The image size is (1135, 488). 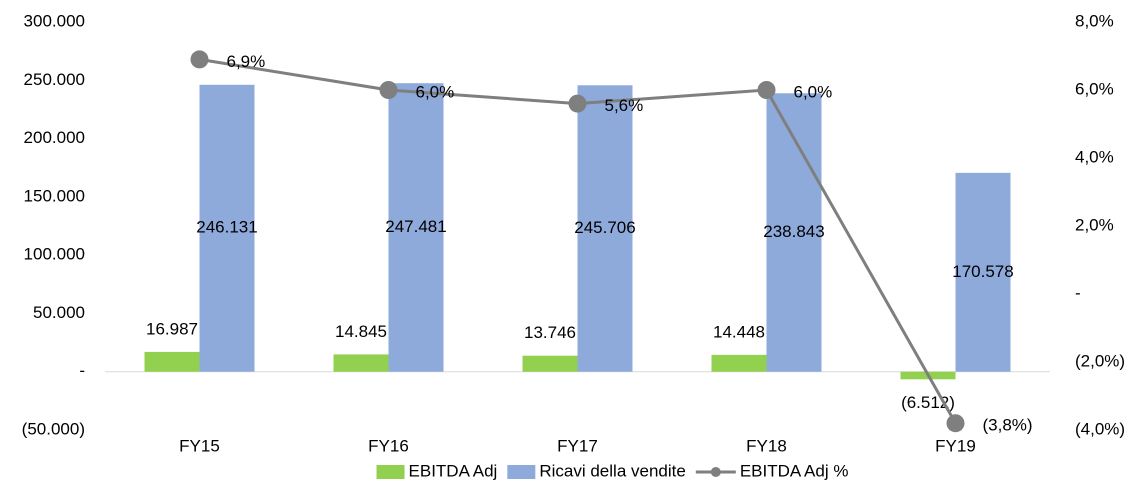 I want to click on y2-tick-label: 6,0%, so click(x=1094, y=88).